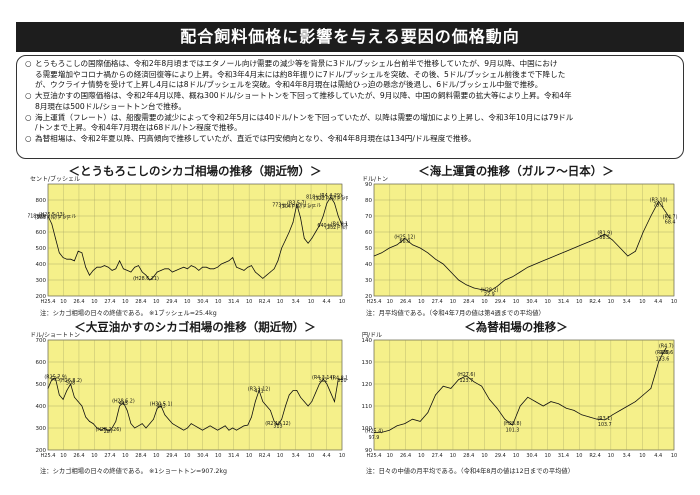 Image resolution: width=700 pixels, height=495 pixels. I want to click on annotation-label: (R4.7), so click(666, 346).